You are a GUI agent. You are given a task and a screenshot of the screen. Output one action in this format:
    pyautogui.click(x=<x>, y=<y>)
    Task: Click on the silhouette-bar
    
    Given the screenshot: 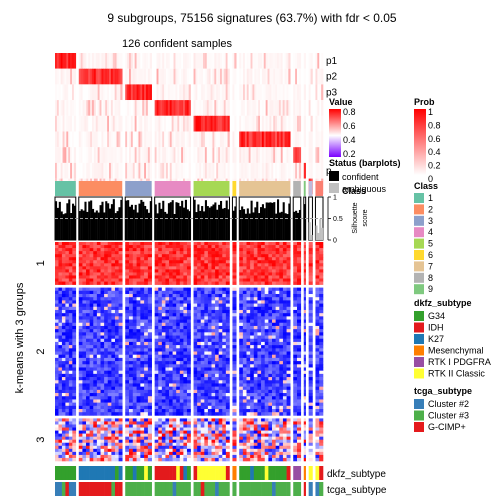 What is the action you would take?
    pyautogui.click(x=304, y=222)
    